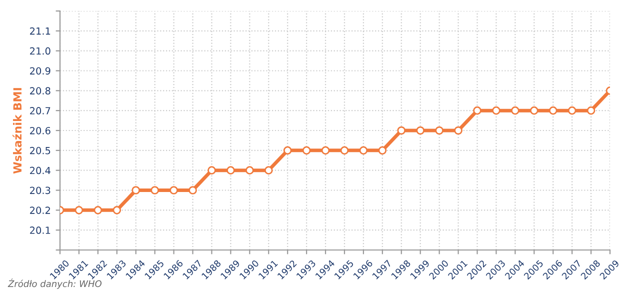 This screenshot has height=292, width=620. What do you see at coordinates (40, 190) in the screenshot?
I see `y-tick-label: 20.3` at bounding box center [40, 190].